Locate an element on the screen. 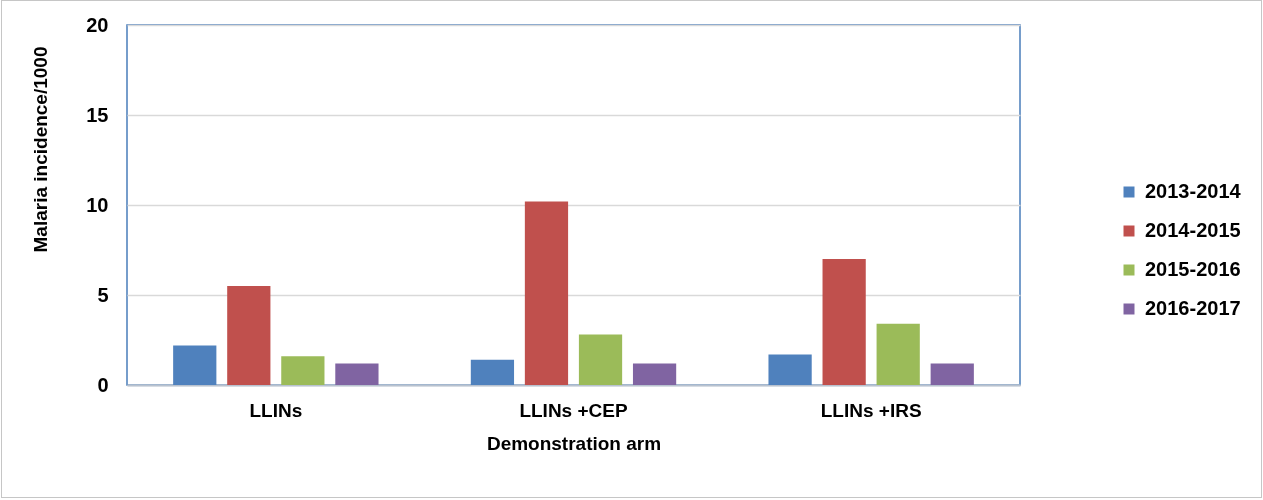 This screenshot has height=500, width=1263. x-tick-label: LLINs +IRS is located at coordinates (871, 410).